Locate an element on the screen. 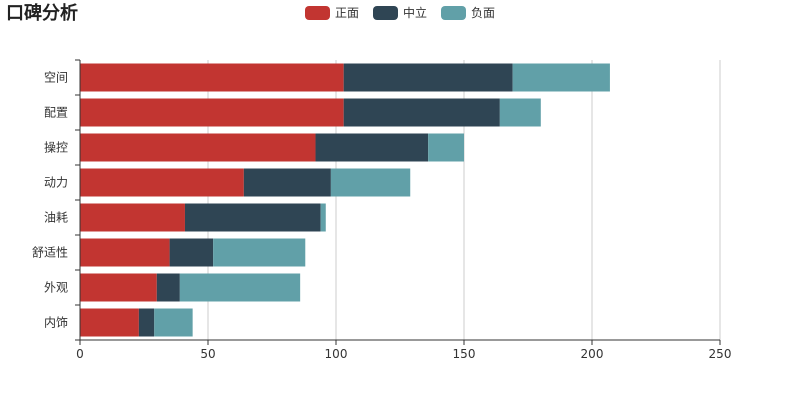 The height and width of the screenshot is (400, 800). legend-swatch-neutral is located at coordinates (385, 12).